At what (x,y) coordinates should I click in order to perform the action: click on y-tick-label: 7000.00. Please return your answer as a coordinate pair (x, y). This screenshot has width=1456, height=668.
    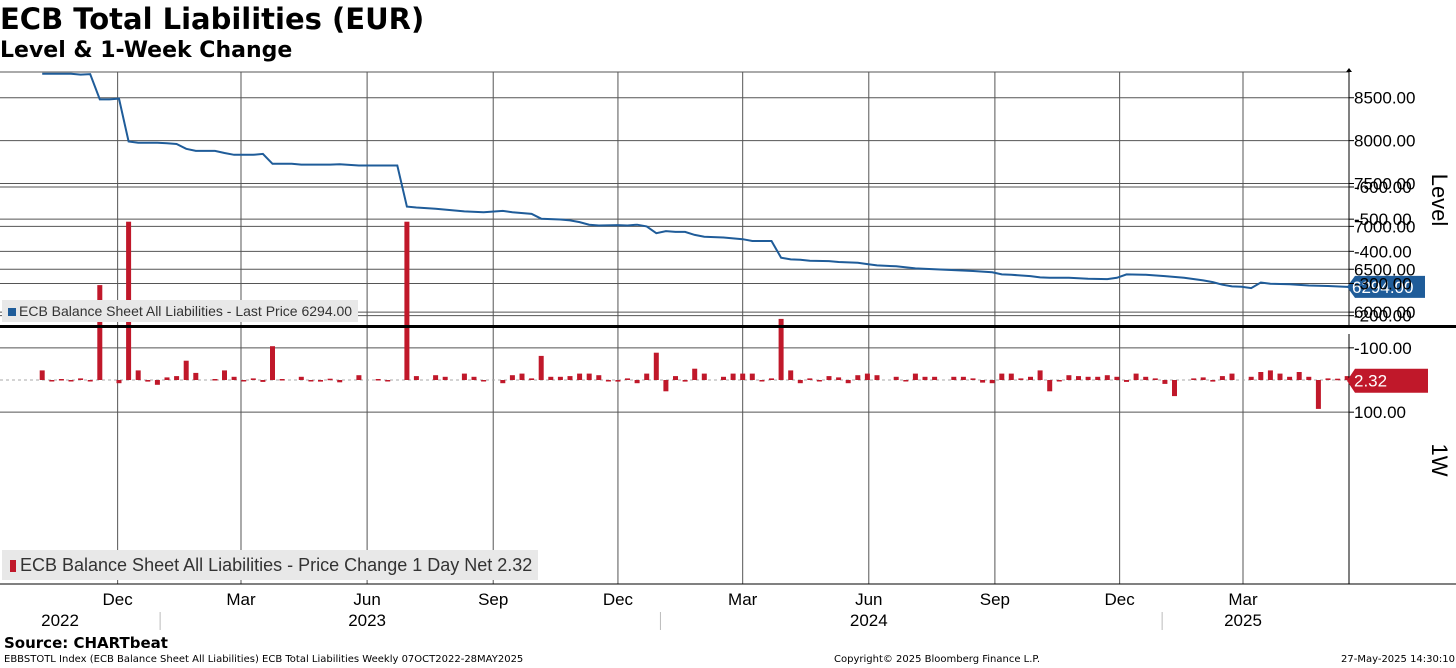
    Looking at the image, I should click on (1384, 226).